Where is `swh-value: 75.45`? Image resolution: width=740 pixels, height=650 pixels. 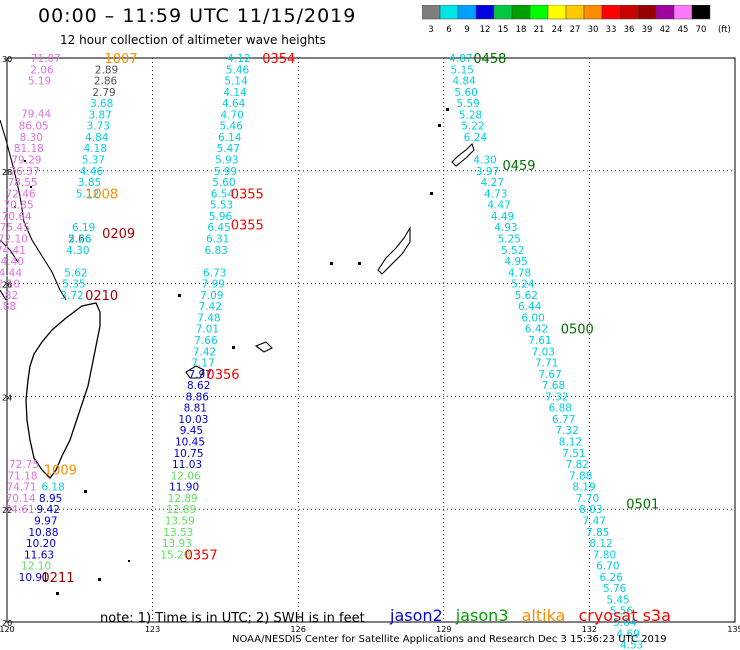
swh-value: 75.45 is located at coordinates (15, 228).